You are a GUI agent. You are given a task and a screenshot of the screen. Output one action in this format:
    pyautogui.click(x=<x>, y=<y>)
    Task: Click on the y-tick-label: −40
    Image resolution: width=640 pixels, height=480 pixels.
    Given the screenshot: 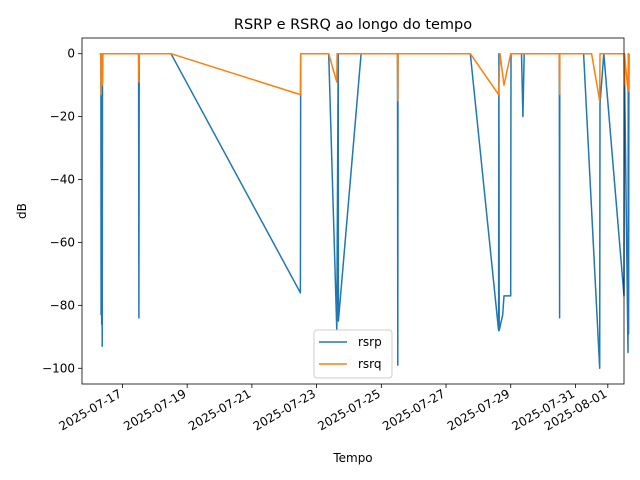 What is the action you would take?
    pyautogui.click(x=62, y=180)
    